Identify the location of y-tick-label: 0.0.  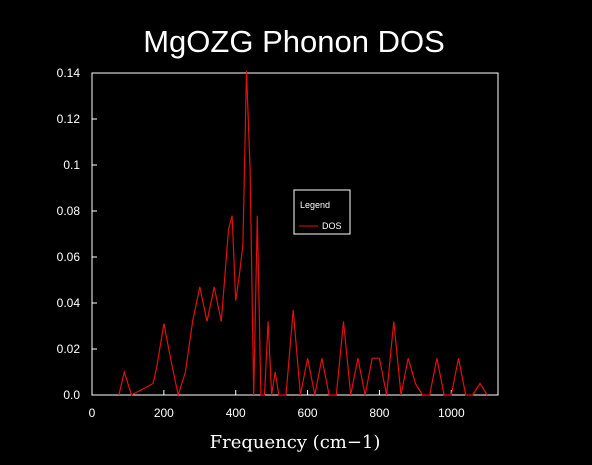
(71, 395).